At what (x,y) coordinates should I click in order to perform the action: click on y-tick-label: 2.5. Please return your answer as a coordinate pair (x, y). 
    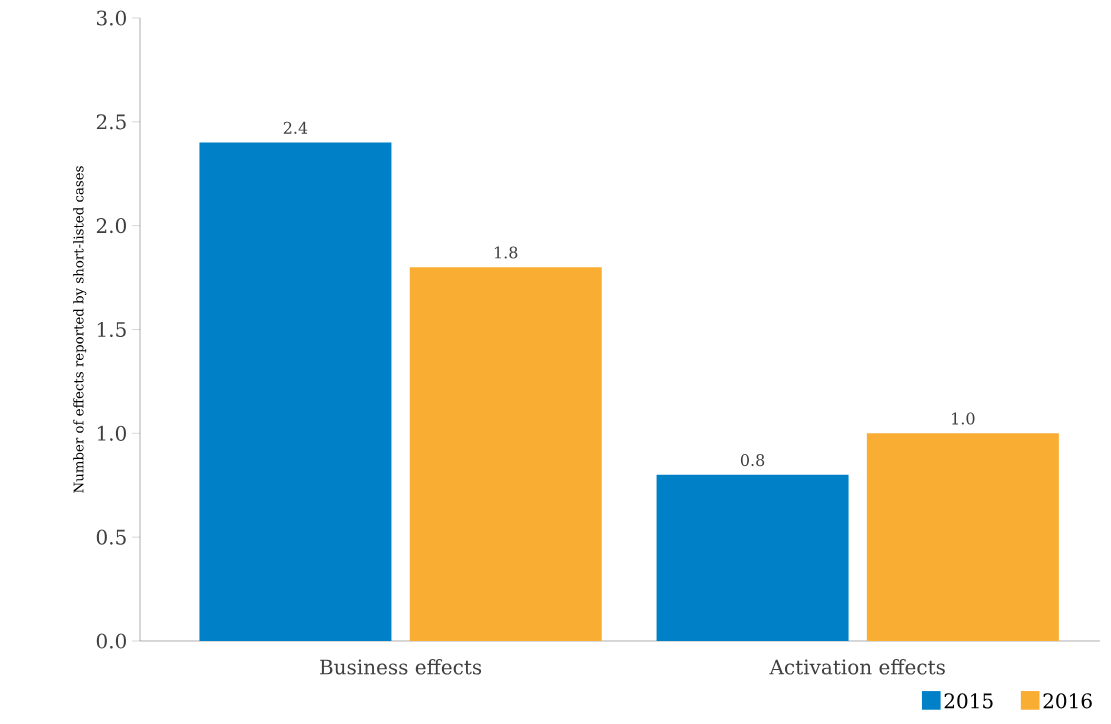
    Looking at the image, I should click on (111, 122).